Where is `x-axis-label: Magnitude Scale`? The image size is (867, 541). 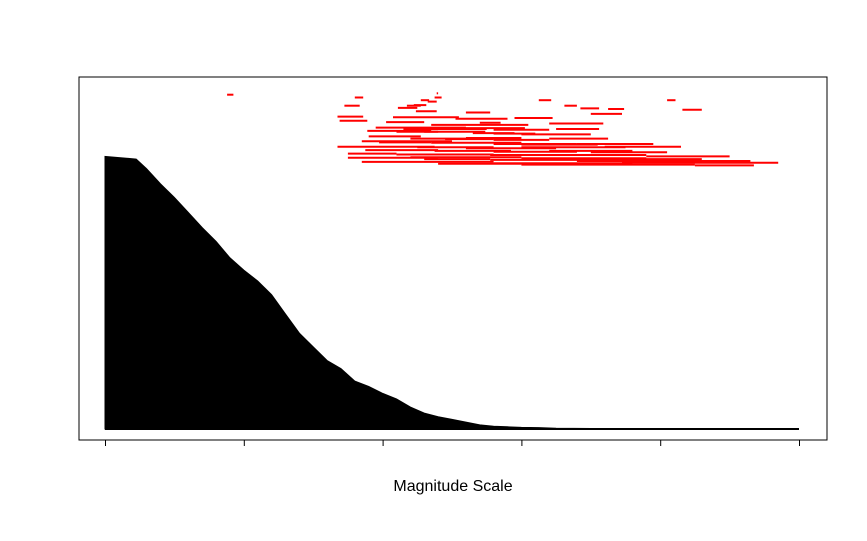
x-axis-label: Magnitude Scale is located at coordinates (452, 486).